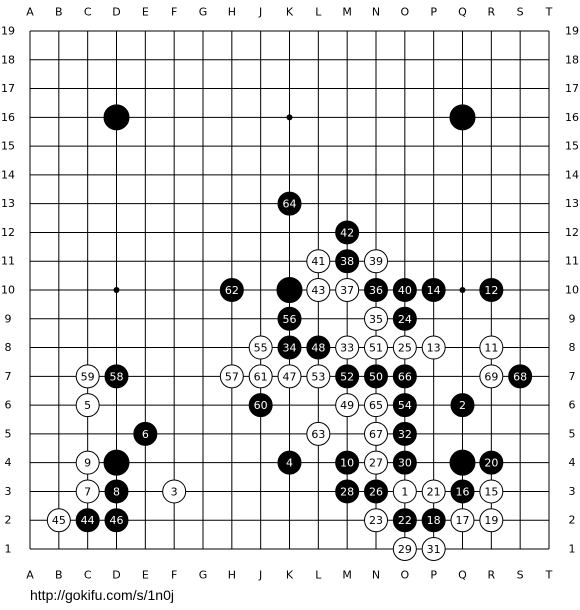 The width and height of the screenshot is (580, 610). What do you see at coordinates (318, 376) in the screenshot?
I see `move-number: 53` at bounding box center [318, 376].